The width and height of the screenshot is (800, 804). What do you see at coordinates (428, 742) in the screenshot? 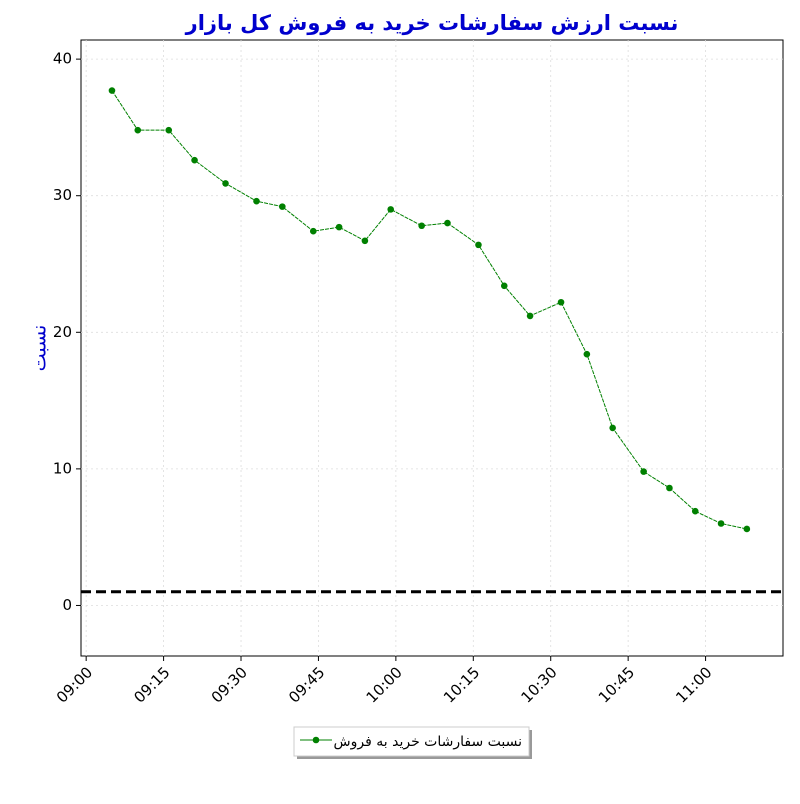
I see `legend-label: نسبت سفارشات خرید به فروش` at bounding box center [428, 742].